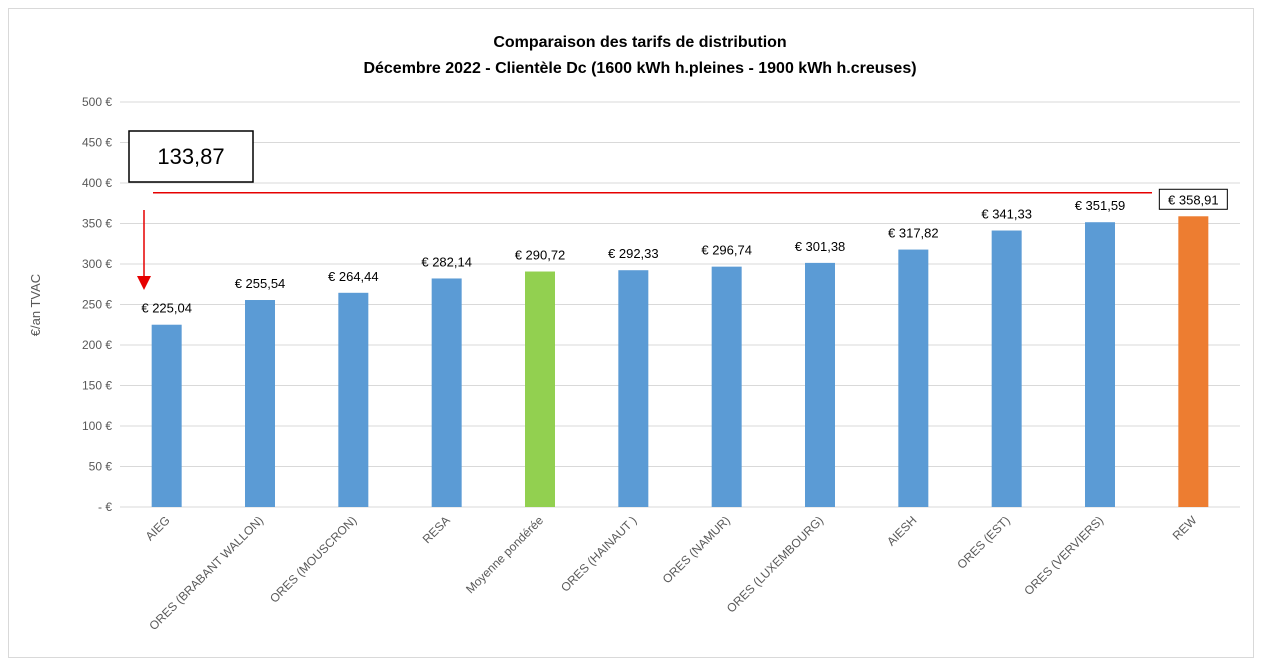  I want to click on y-tick-label: 250 €, so click(97, 305).